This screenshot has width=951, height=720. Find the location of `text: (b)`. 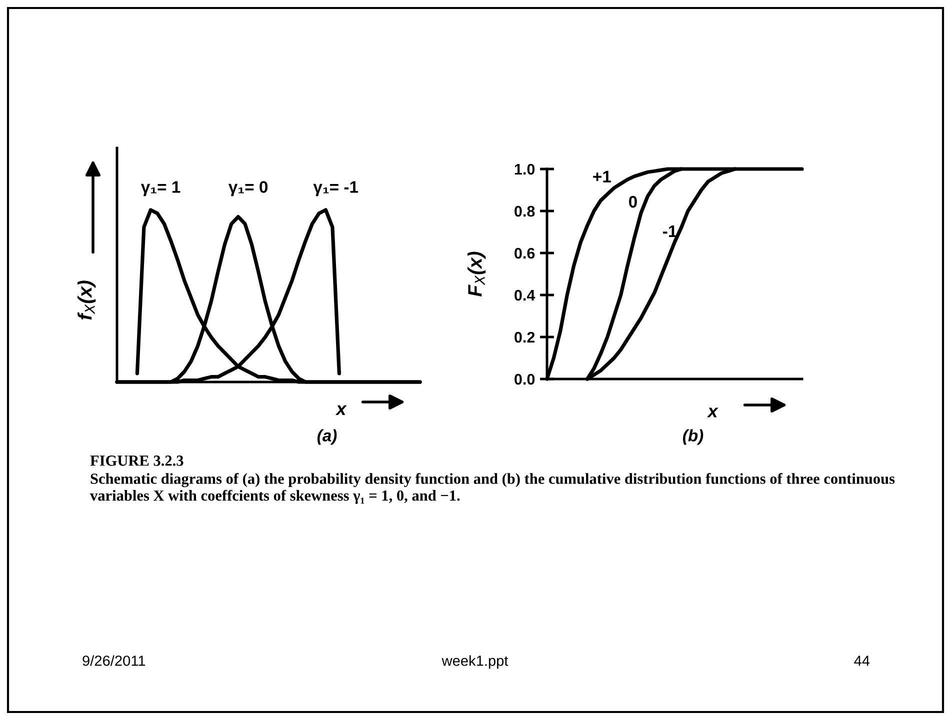

text: (b) is located at coordinates (693, 437).